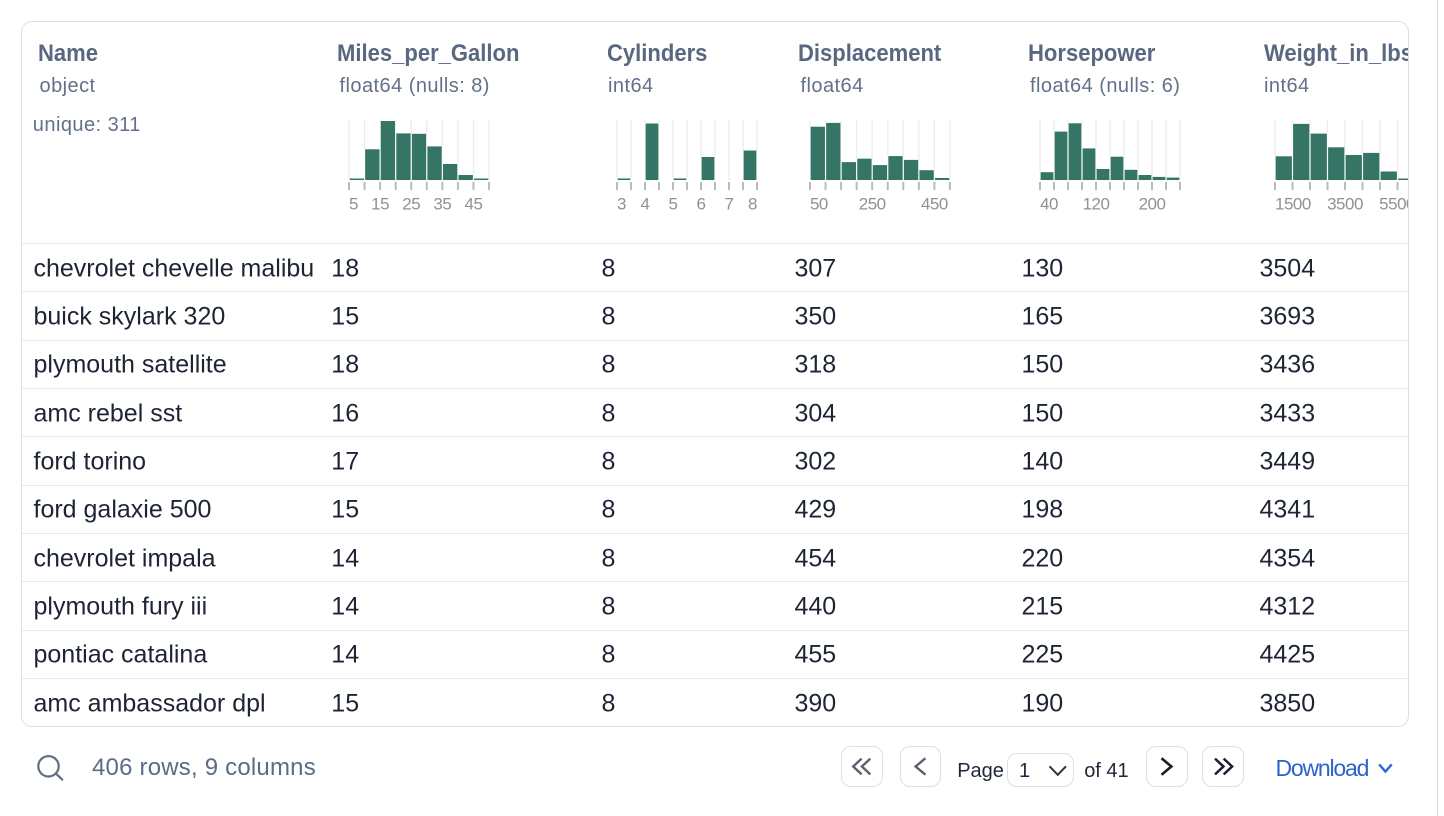  I want to click on svg-text: 450, so click(933, 203).